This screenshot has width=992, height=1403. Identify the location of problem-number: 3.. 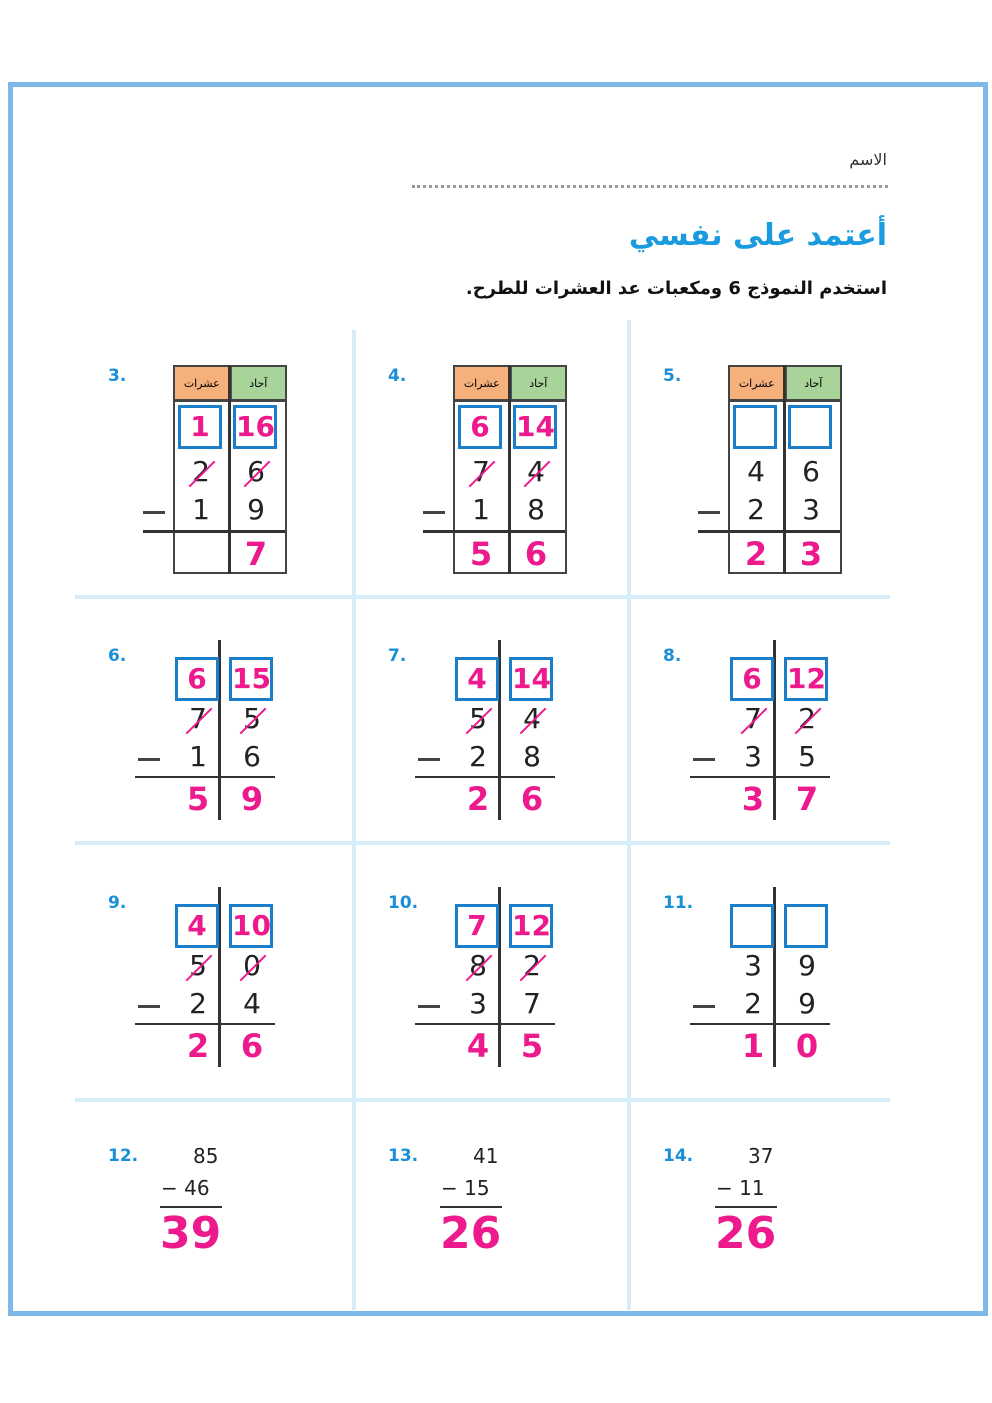
(117, 376).